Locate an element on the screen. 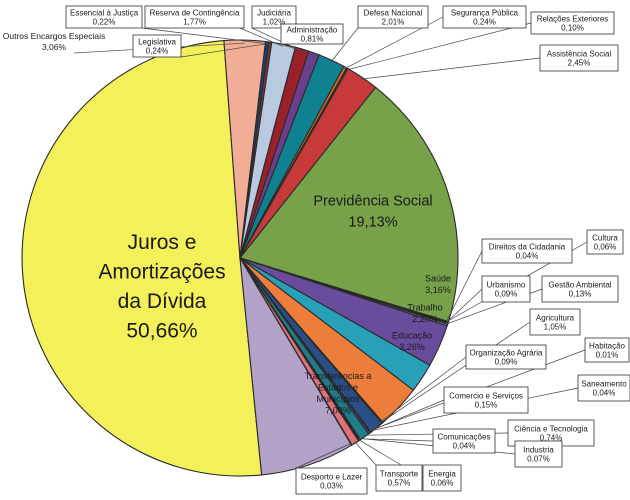 The height and width of the screenshot is (500, 630). slice-label-relacoes-exteriores: Relações Exteriores is located at coordinates (573, 18).